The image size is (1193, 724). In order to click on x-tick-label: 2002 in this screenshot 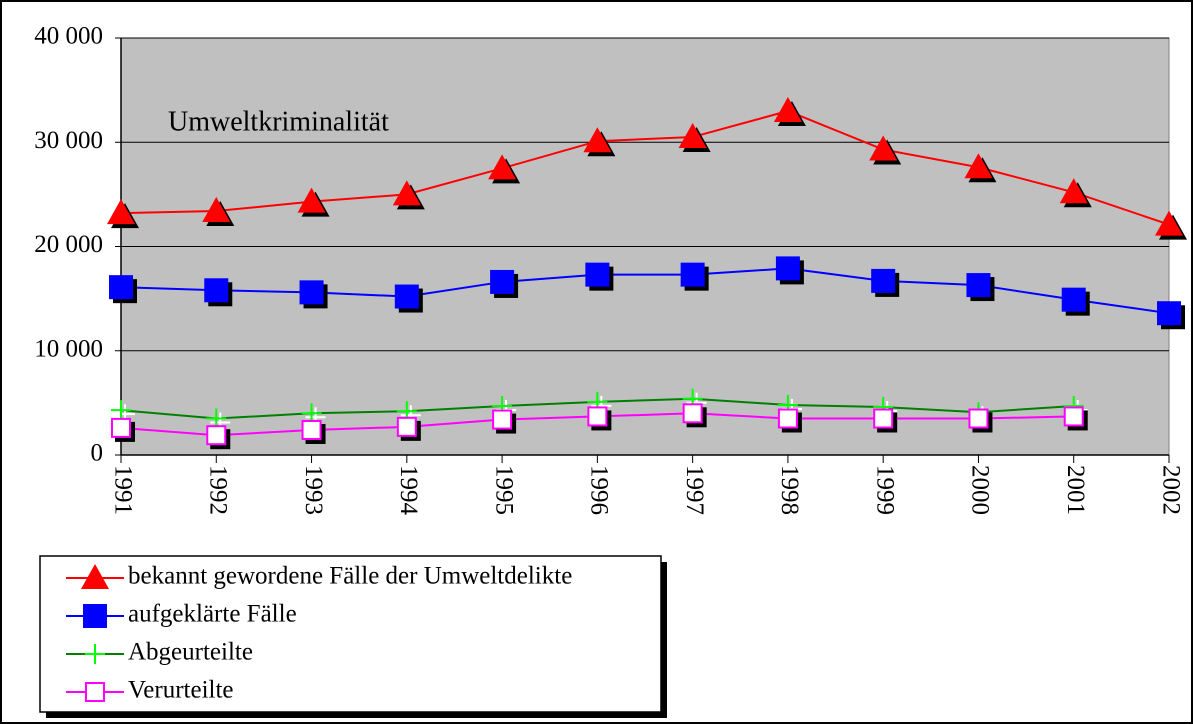, I will do `click(1170, 490)`.